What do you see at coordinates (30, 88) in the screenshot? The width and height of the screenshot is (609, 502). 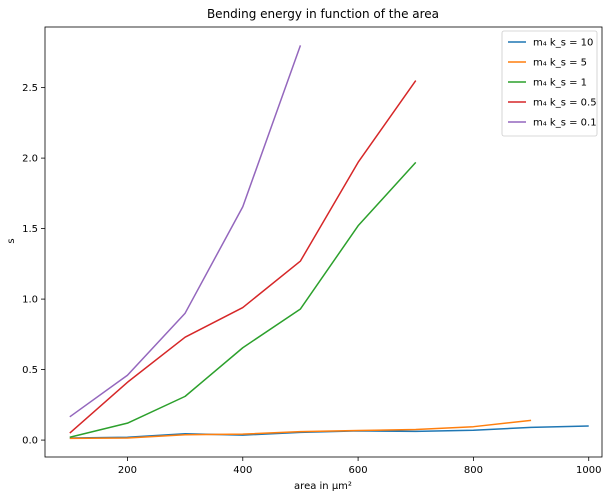 I see `y-tick-label: 2.5` at bounding box center [30, 88].